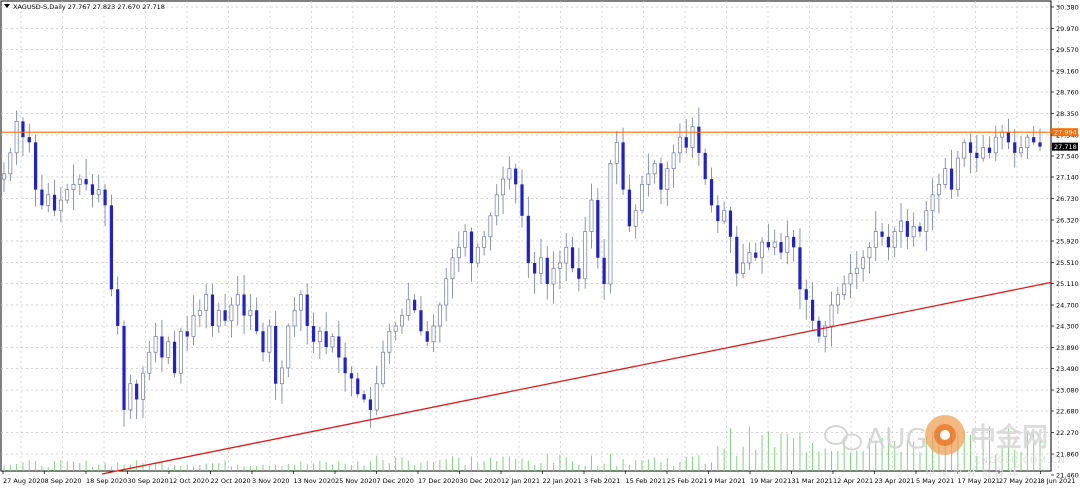  Describe the element at coordinates (356, 481) in the screenshot. I see `x-tick-label: 25 Nov 2020` at that location.